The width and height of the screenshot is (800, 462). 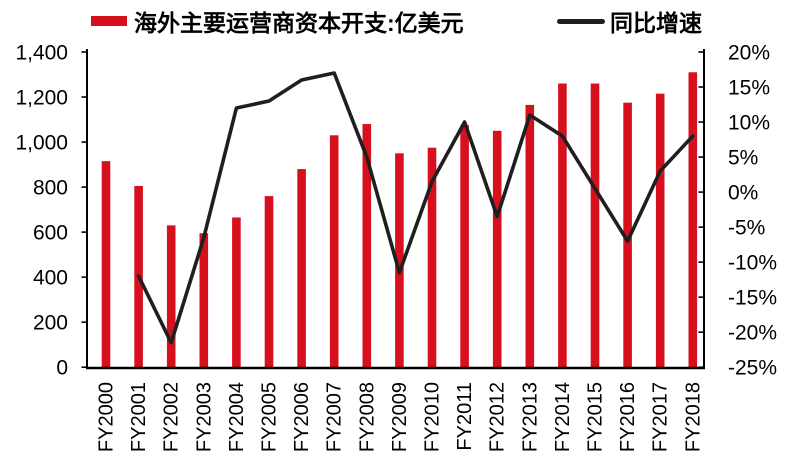 I want to click on bar-FY2018, so click(x=693, y=221).